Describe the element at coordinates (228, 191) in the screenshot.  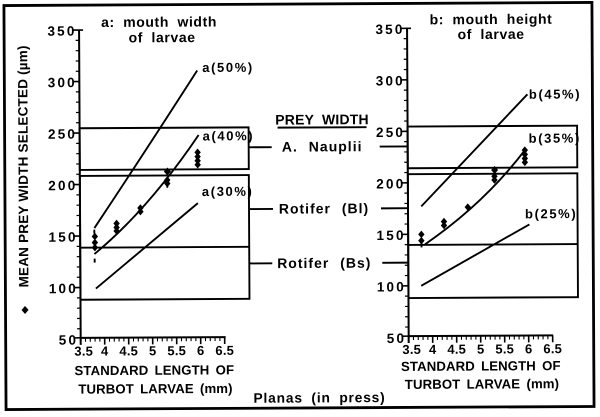
I see `svg-text: a(30%)` at that location.